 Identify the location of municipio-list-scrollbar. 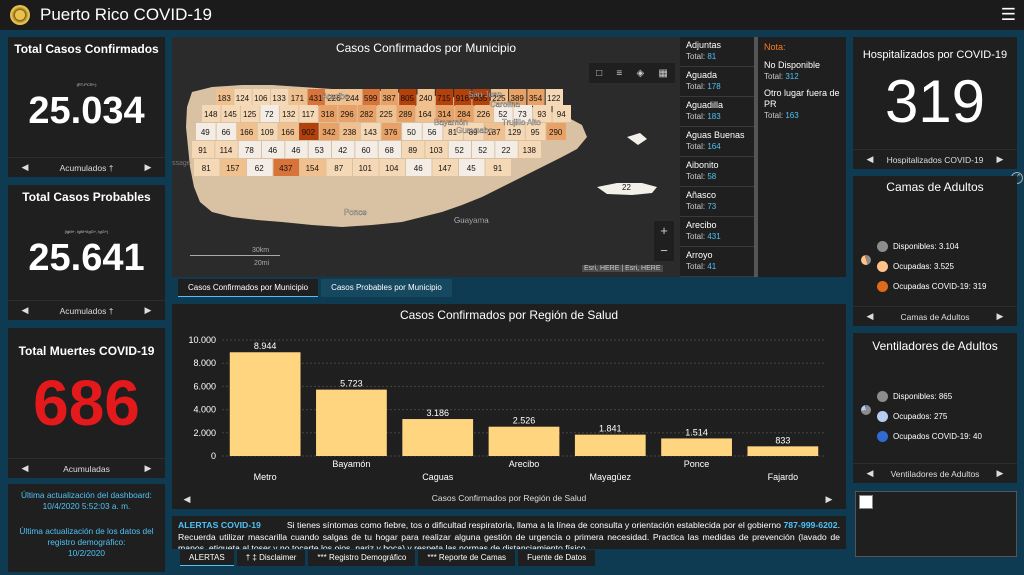
(756, 157).